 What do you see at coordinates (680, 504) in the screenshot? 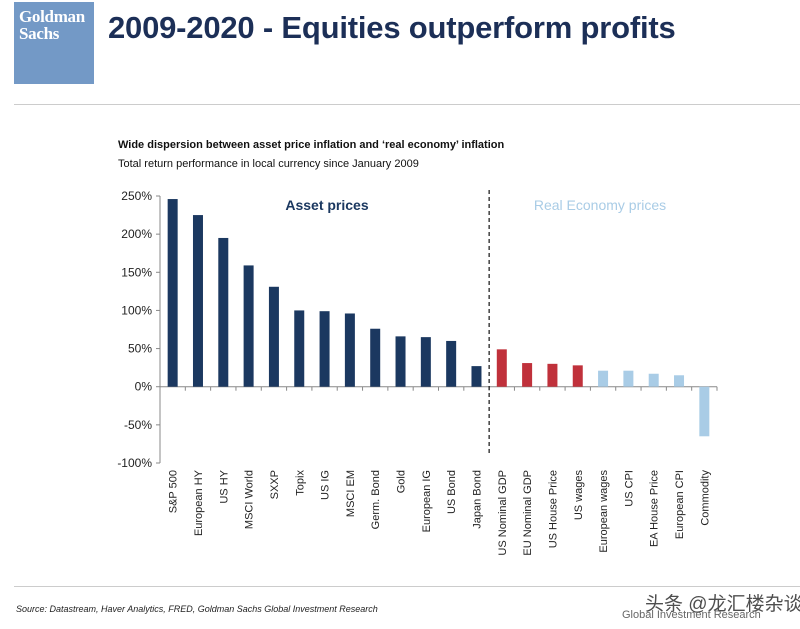
I see `x-tick-label: European CPI` at bounding box center [680, 504].